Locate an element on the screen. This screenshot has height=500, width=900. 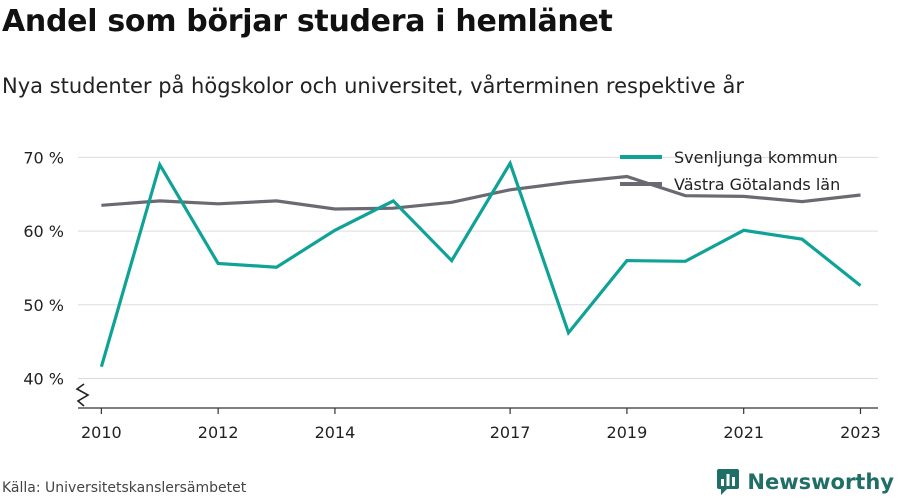
x-tick-label: 2023 is located at coordinates (860, 432).